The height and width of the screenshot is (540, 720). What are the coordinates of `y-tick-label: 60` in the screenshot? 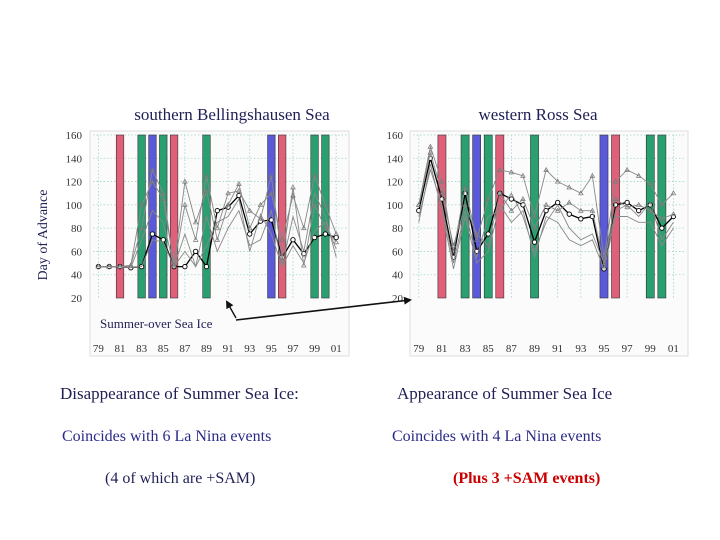 It's located at (398, 252).